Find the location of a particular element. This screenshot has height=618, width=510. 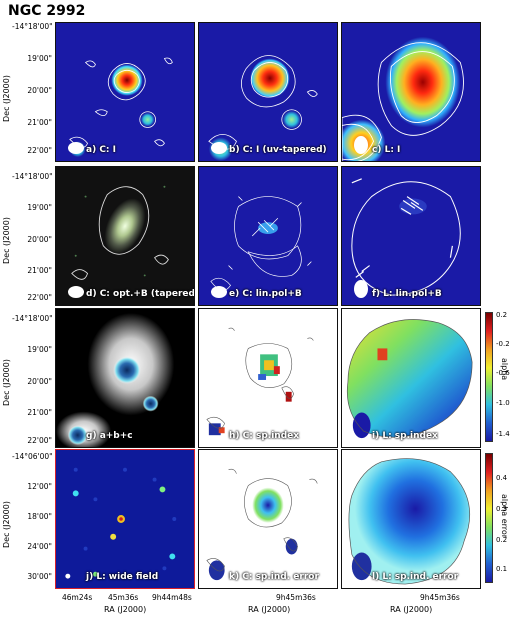

ra-axis-label-col1: RA (J2000) is located at coordinates (125, 609).